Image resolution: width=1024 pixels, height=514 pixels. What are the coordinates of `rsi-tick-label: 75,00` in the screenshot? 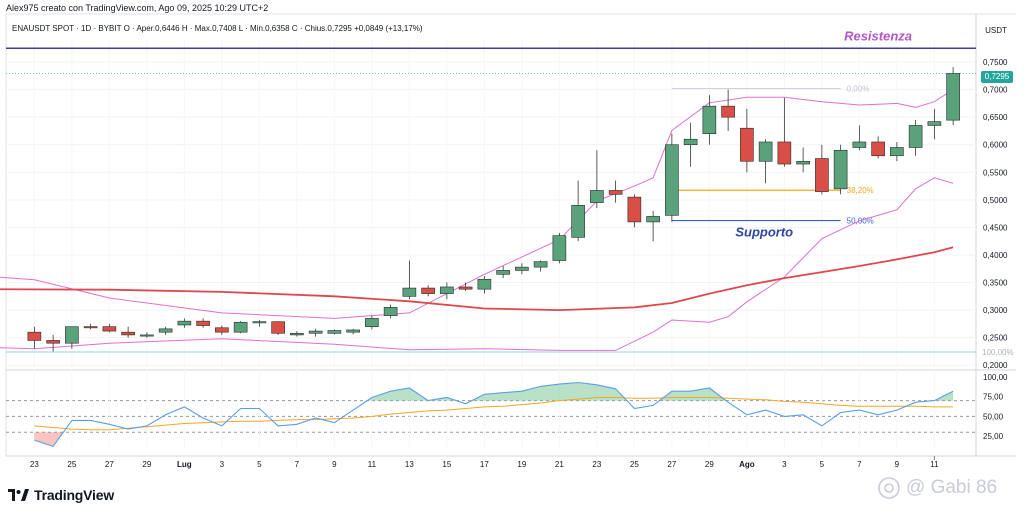 It's located at (993, 397).